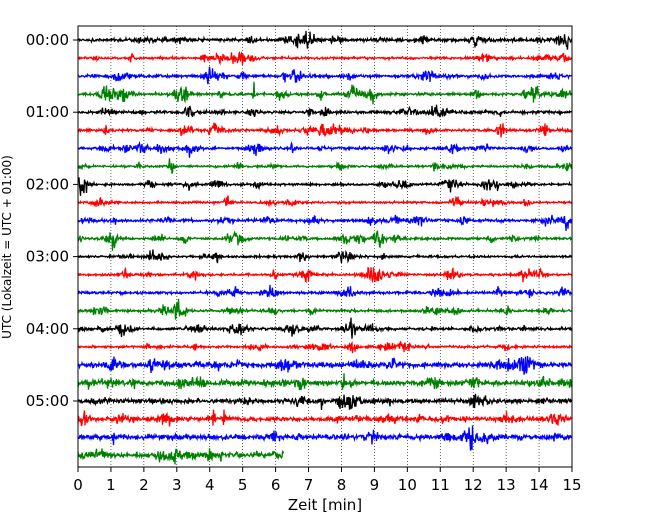 This screenshot has height=520, width=650. I want to click on y-axis-ticks: 00:00 01:00 02:00 03:00 04:00 05:00, so click(52, 220).